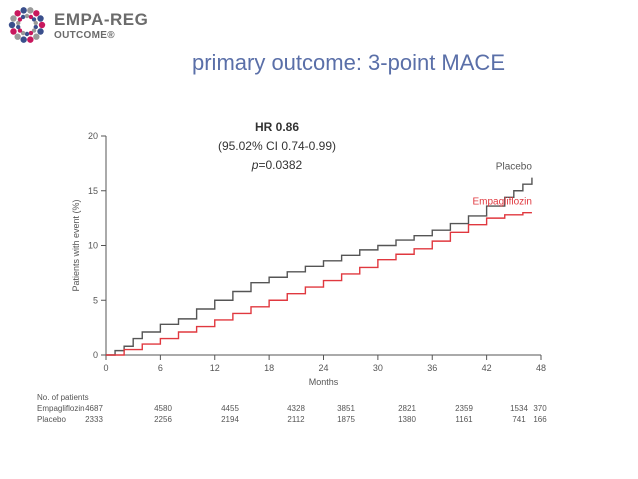  I want to click on risk-cell: 2821, so click(407, 408).